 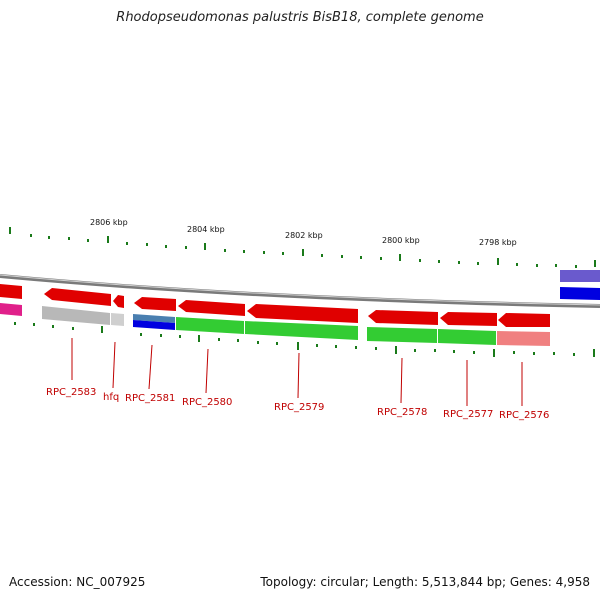 I want to click on kbp-label: 2802 kbp, so click(x=304, y=235).